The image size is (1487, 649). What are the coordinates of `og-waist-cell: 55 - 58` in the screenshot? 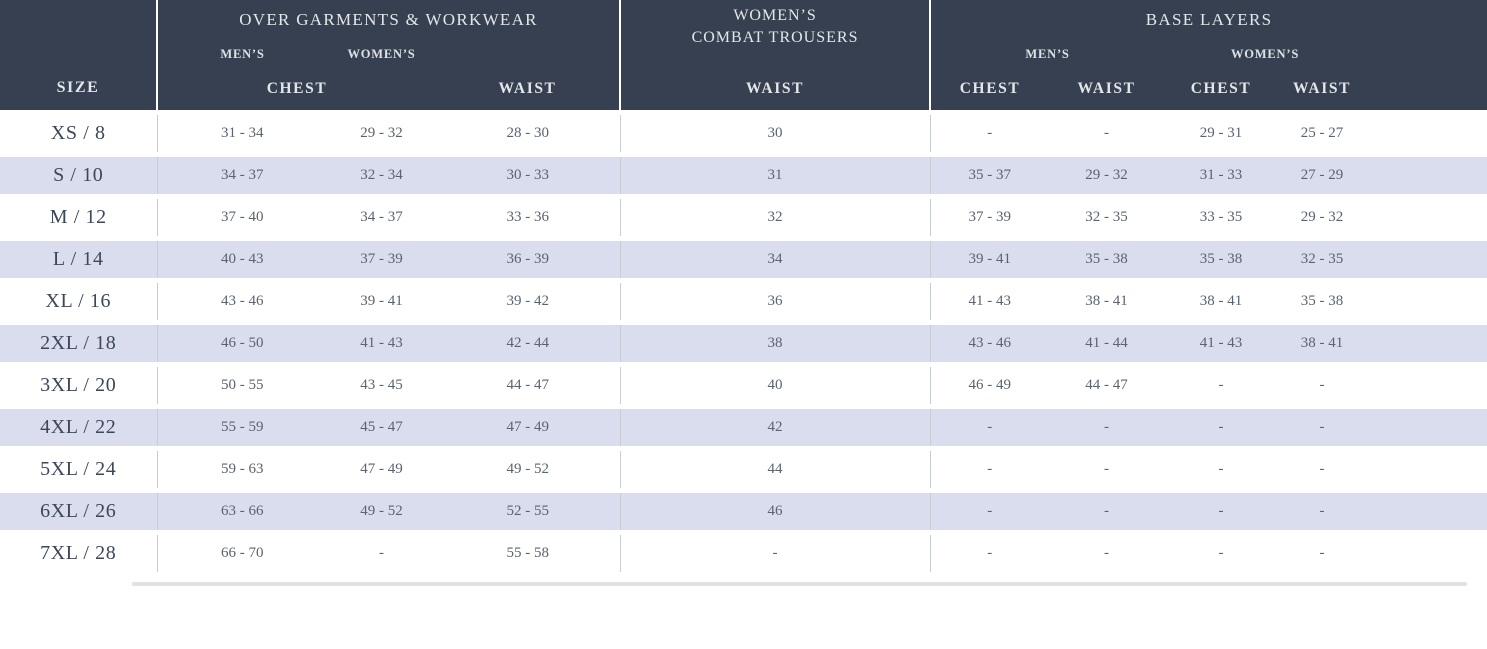 It's located at (528, 553).